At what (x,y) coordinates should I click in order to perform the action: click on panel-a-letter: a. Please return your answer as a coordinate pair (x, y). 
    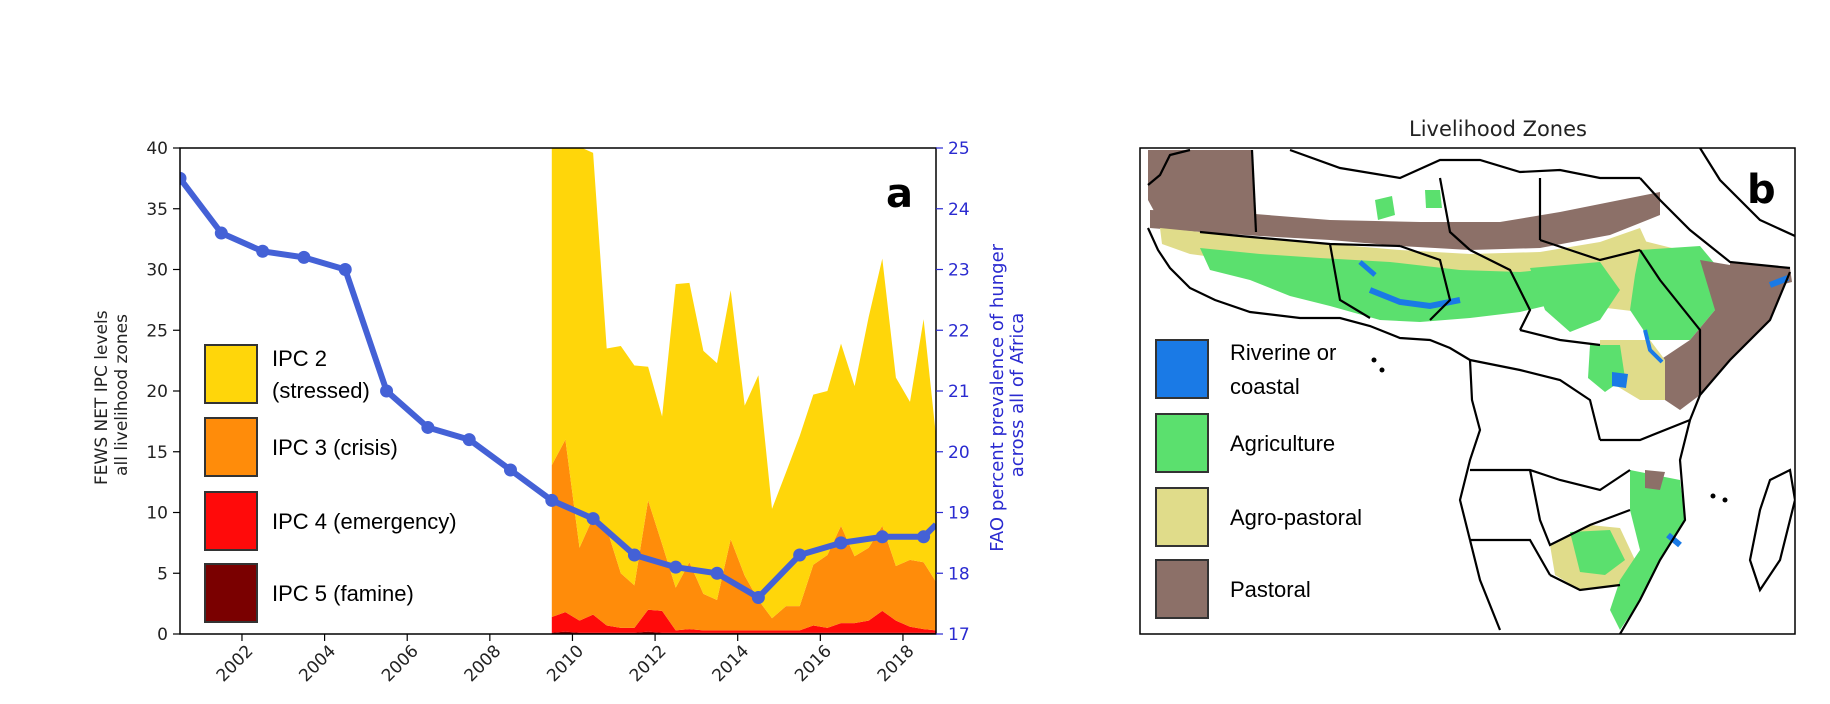
    Looking at the image, I should click on (899, 194).